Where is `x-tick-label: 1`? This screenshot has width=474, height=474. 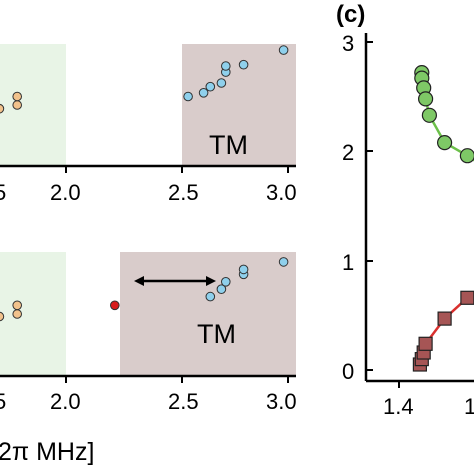
x-tick-label: 1 is located at coordinates (469, 406).